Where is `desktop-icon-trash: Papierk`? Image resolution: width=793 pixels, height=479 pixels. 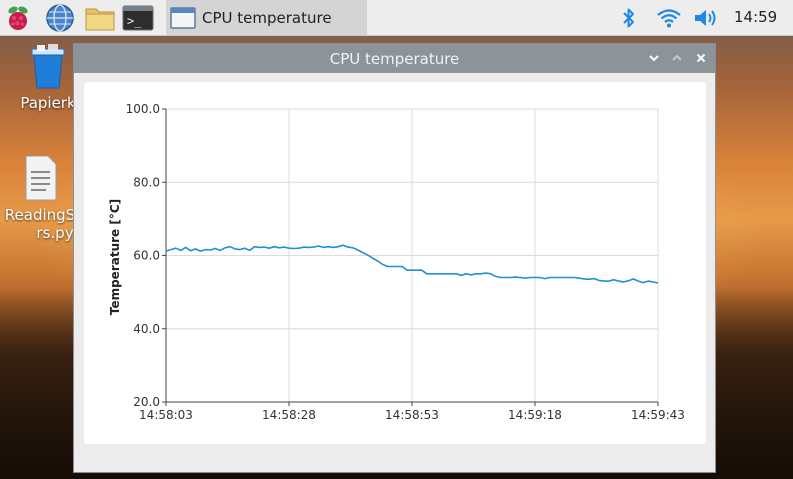
desktop-icon-trash: Papierk is located at coordinates (48, 78).